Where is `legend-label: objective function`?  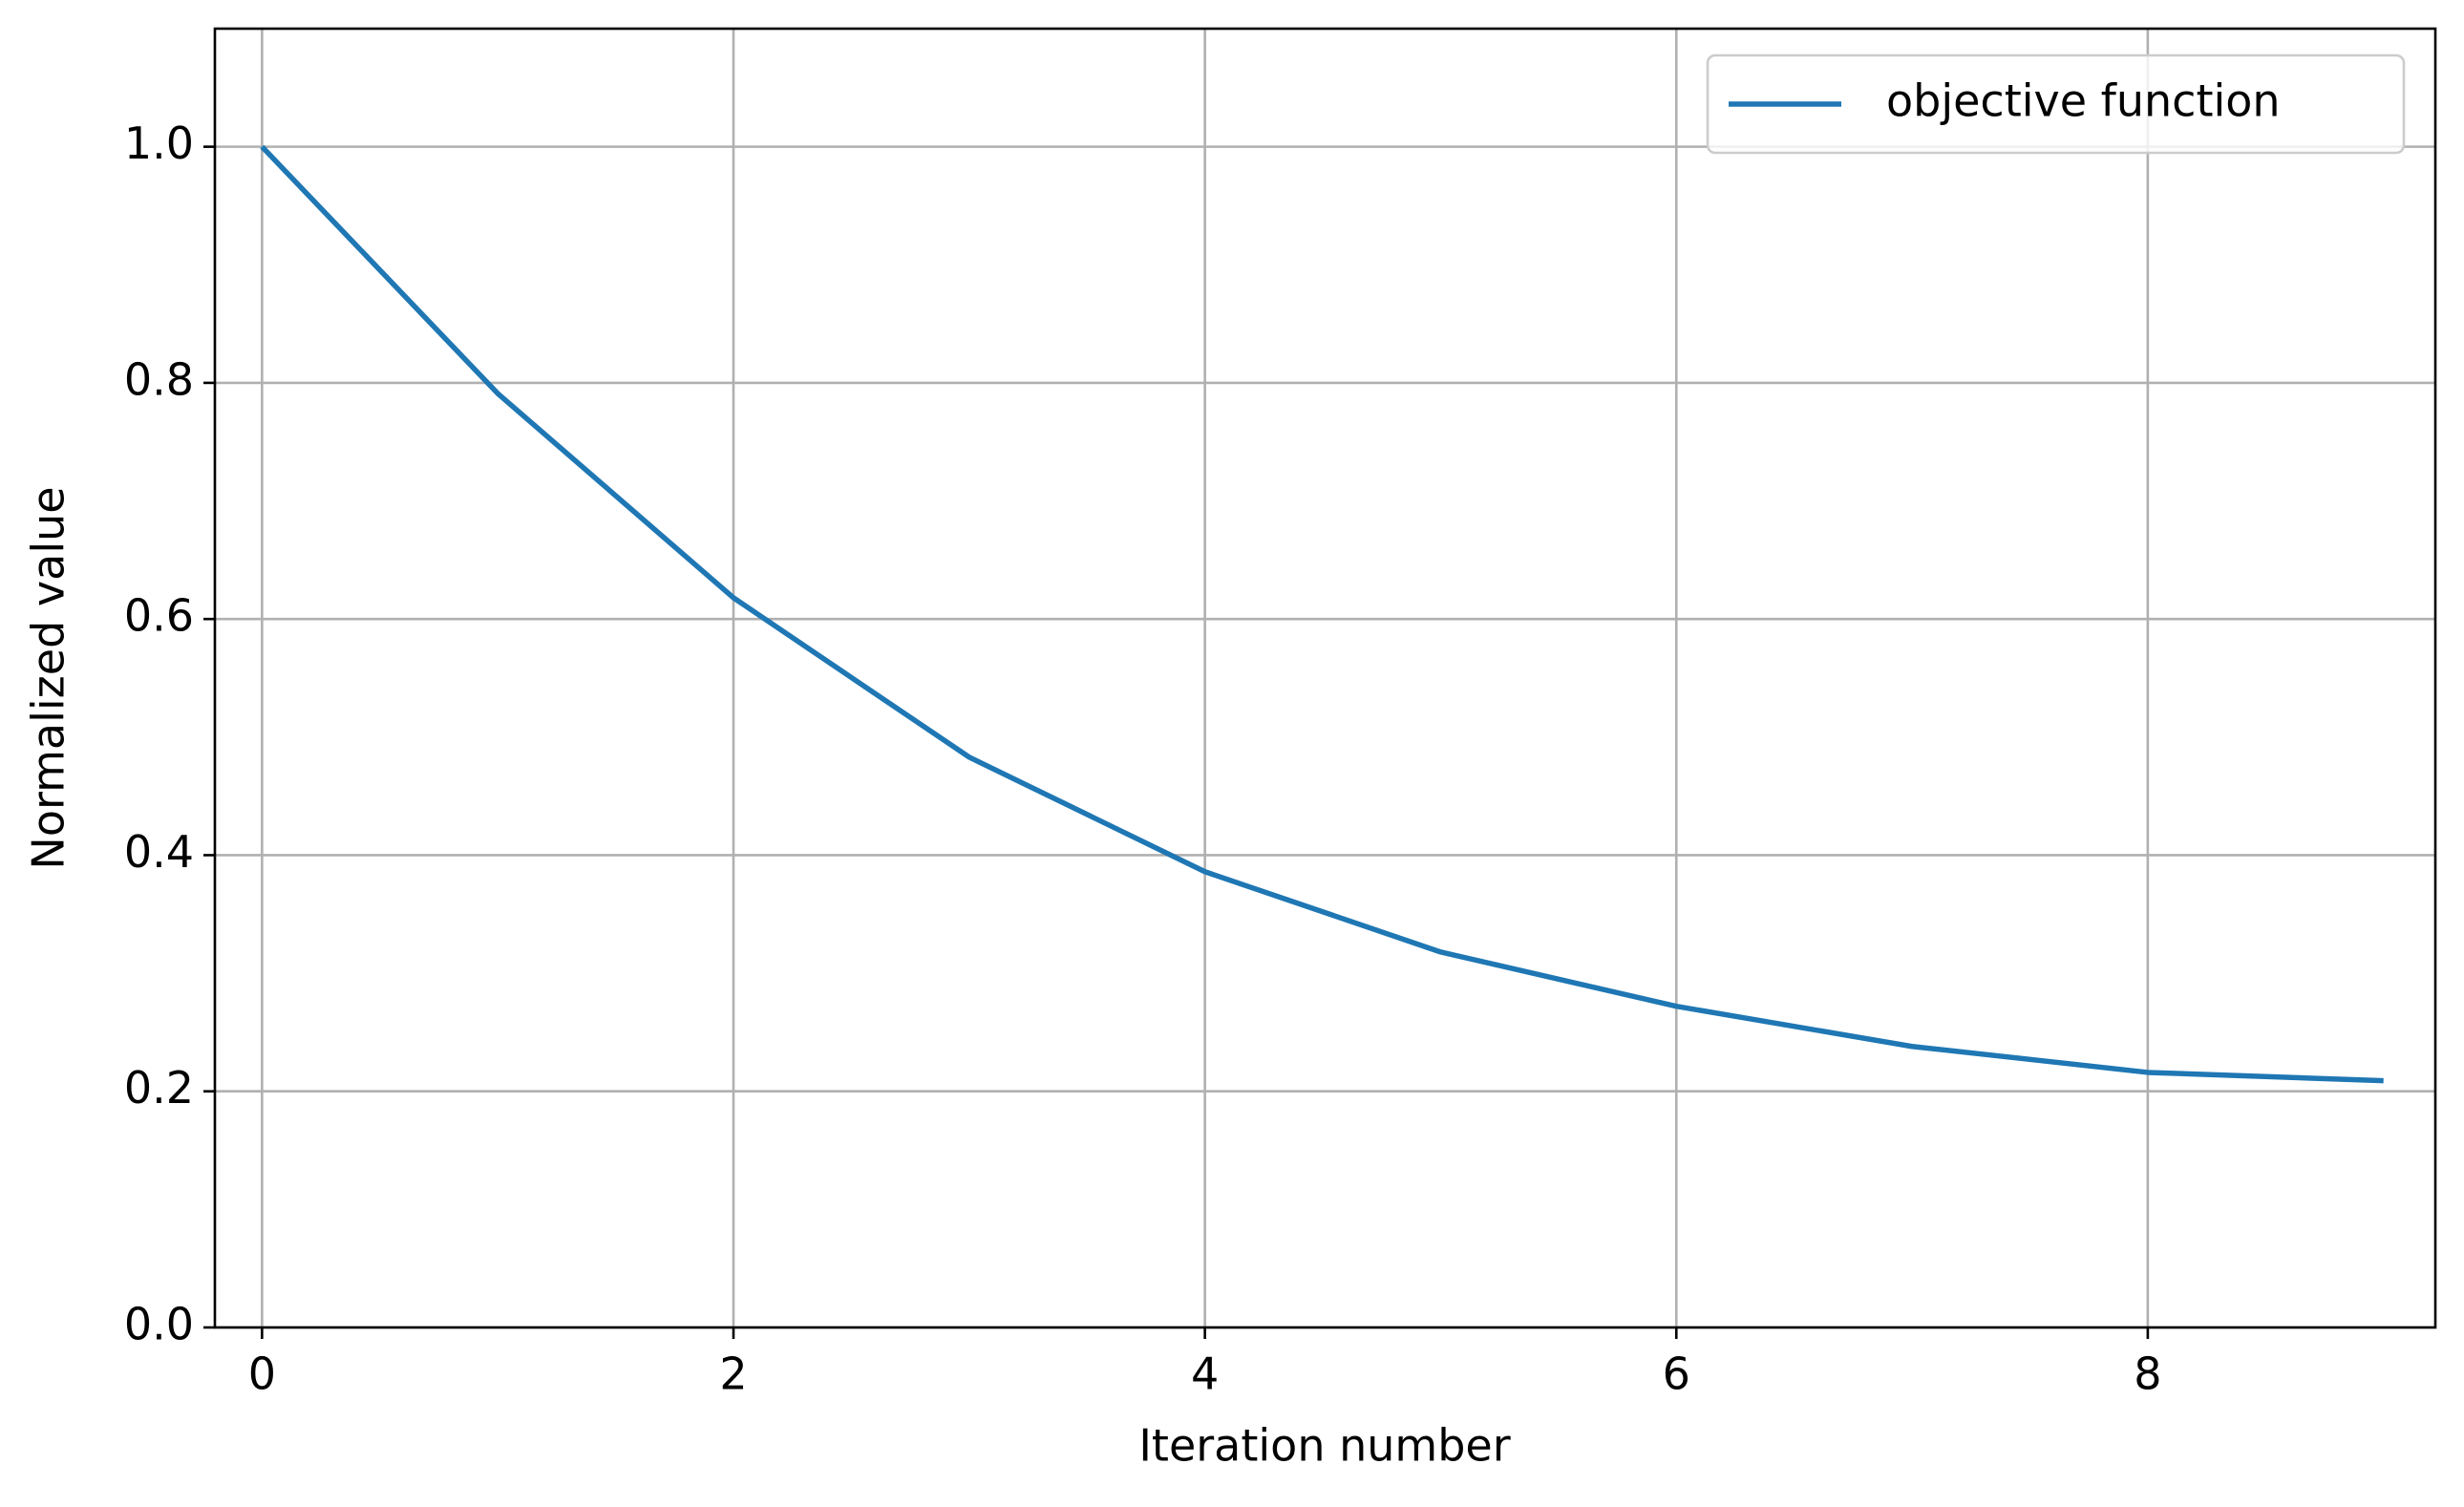 legend-label: objective function is located at coordinates (2083, 101).